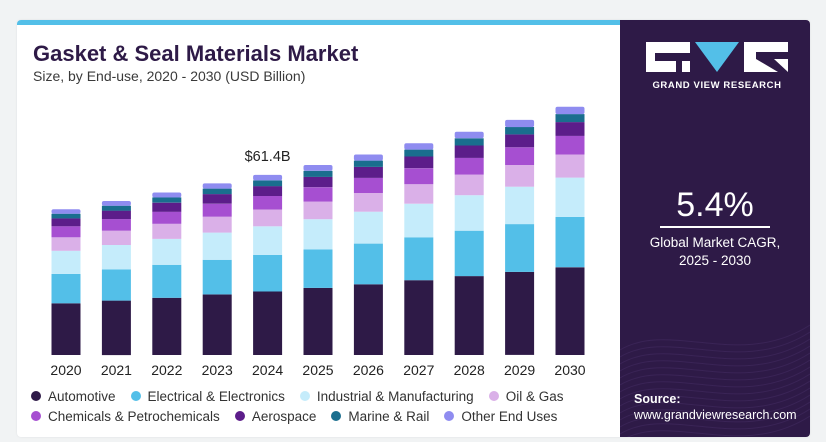  What do you see at coordinates (318, 22) in the screenshot?
I see `accent-bar` at bounding box center [318, 22].